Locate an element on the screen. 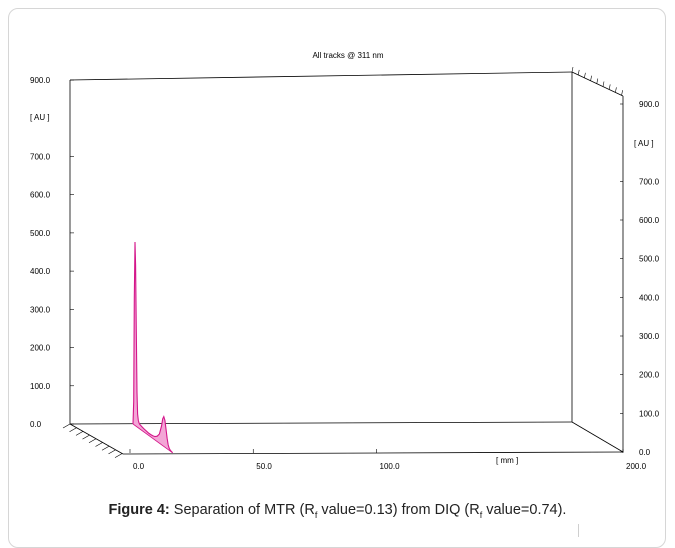 This screenshot has height=548, width=675. right-tick-label: 700.0 is located at coordinates (649, 181).